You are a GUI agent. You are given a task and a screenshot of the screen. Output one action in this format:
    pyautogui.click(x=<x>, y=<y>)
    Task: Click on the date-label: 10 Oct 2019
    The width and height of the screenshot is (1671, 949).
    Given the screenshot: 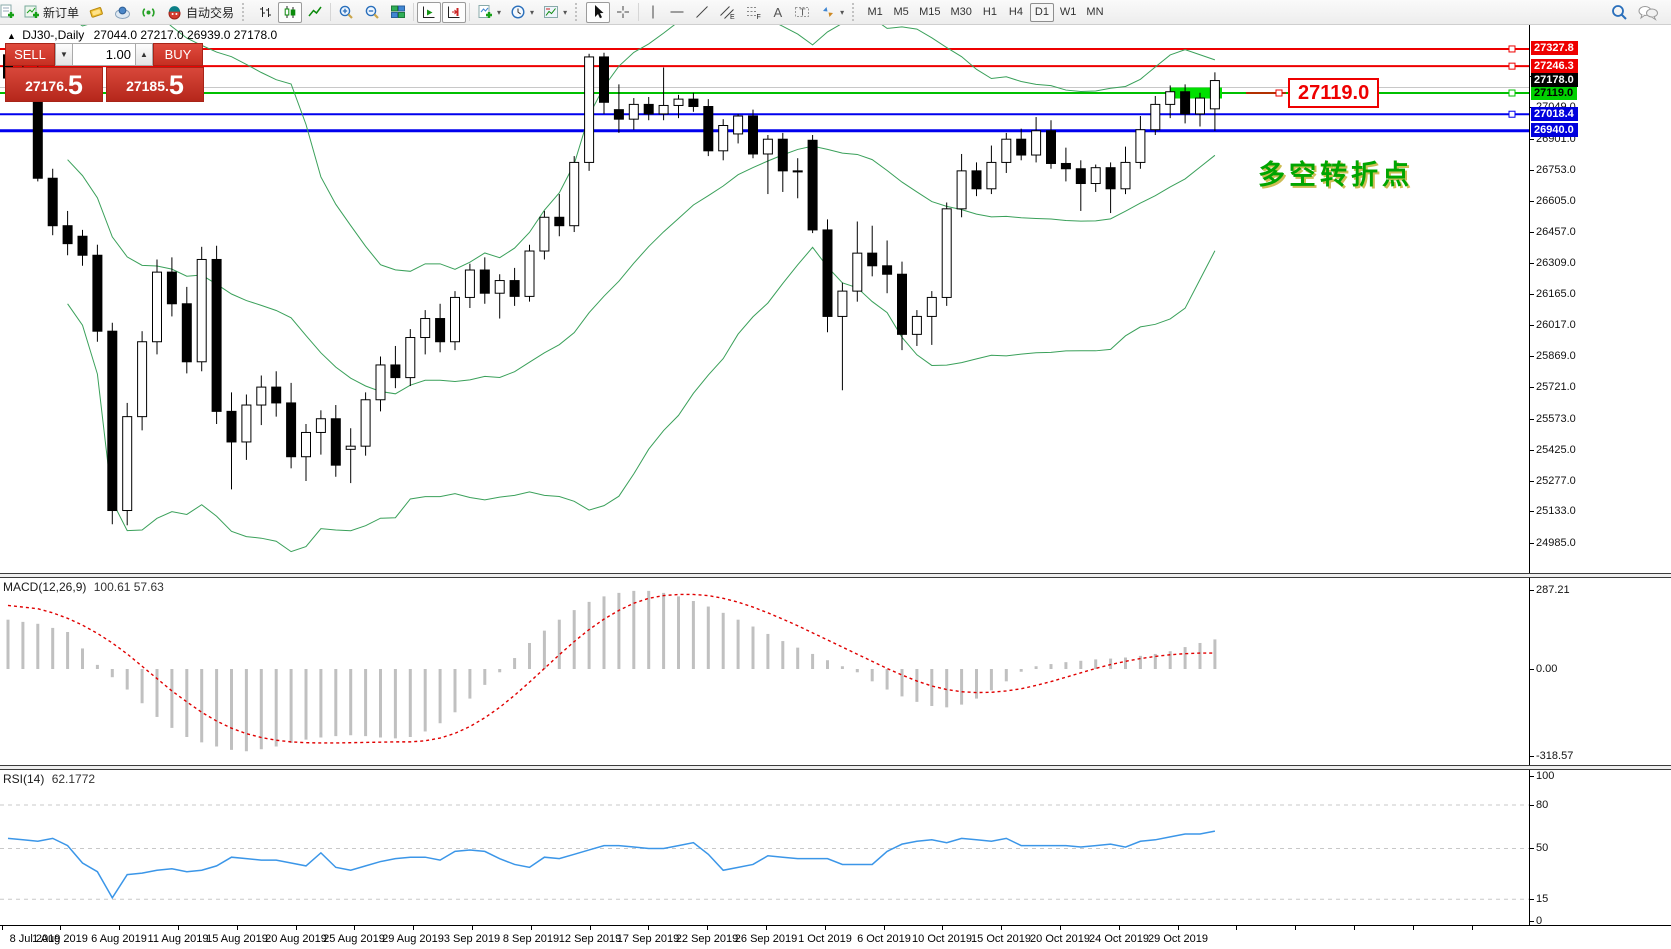 What is the action you would take?
    pyautogui.click(x=942, y=939)
    